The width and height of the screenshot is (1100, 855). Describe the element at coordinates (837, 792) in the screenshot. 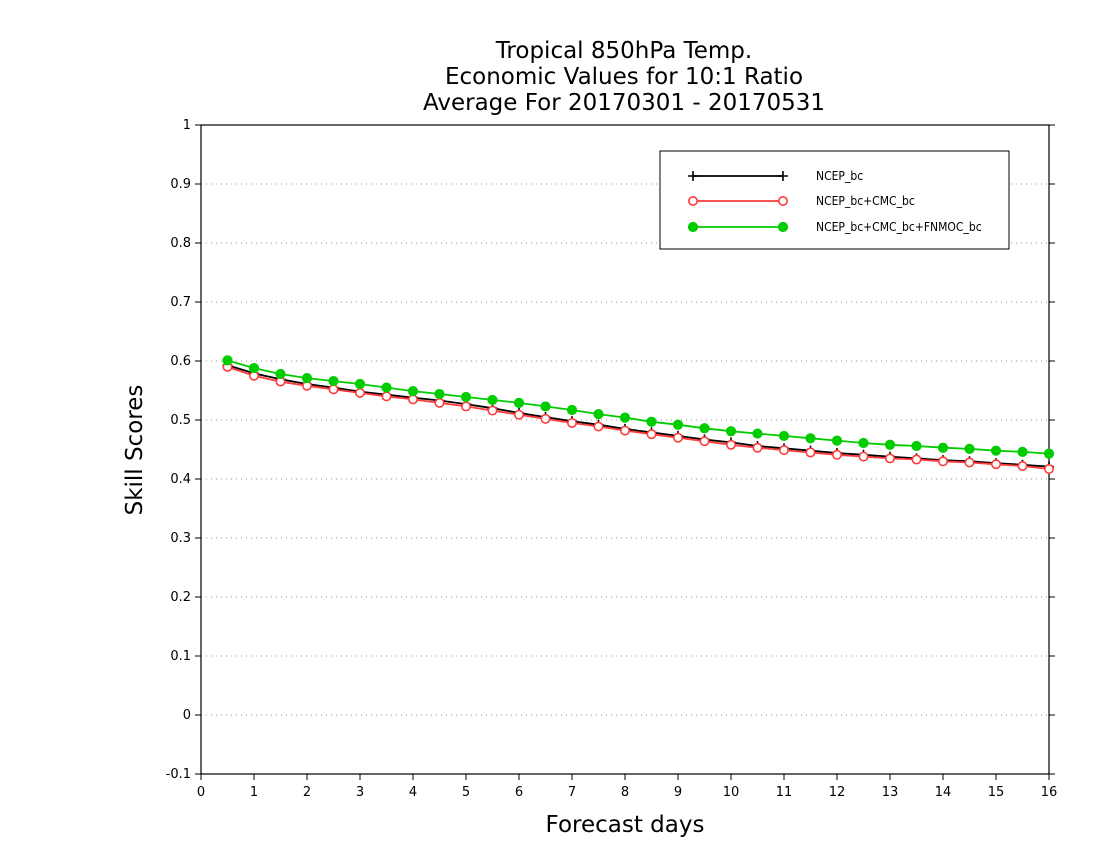

I see `x-tick-label: 12` at that location.